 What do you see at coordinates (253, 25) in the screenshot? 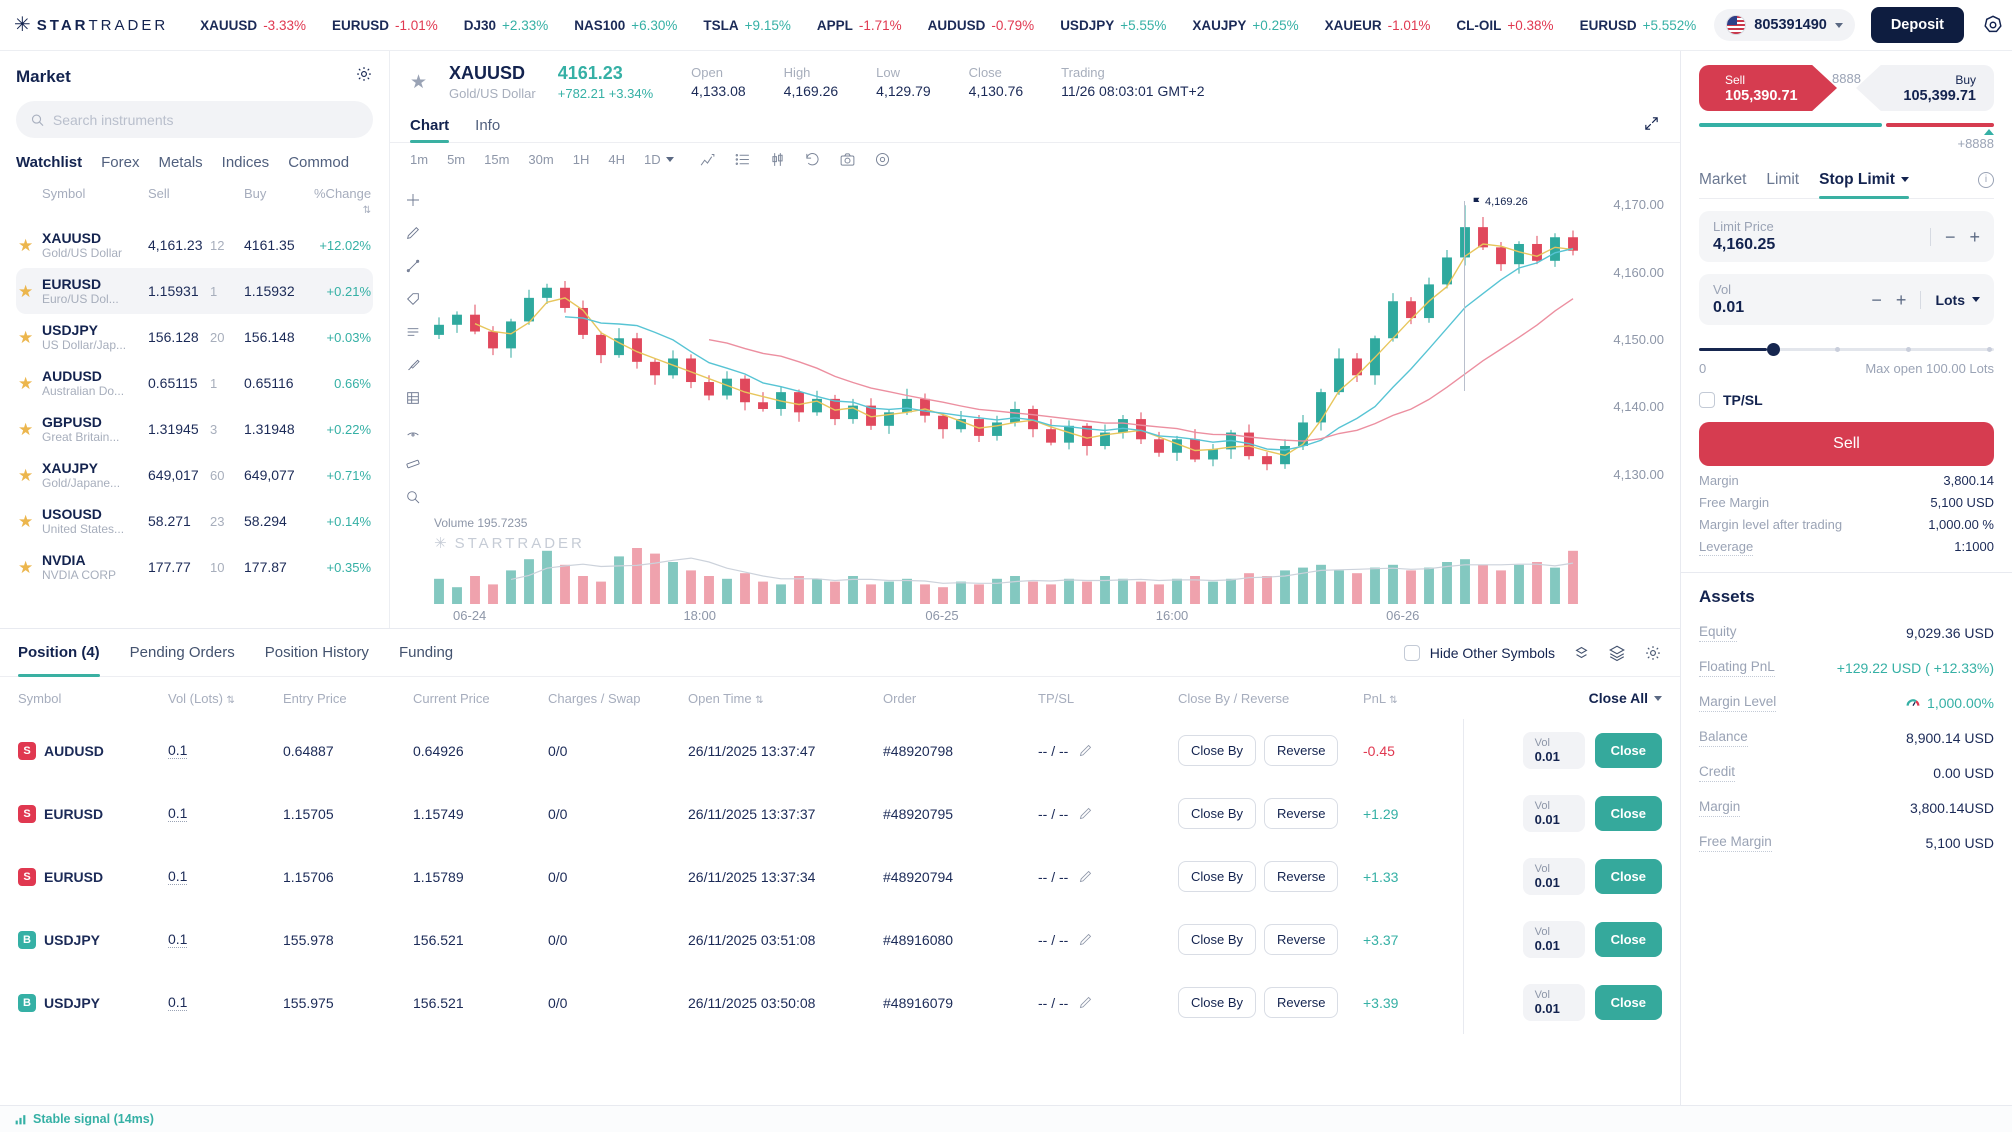
I see `ticker-item: XAUUSD -3.33%` at bounding box center [253, 25].